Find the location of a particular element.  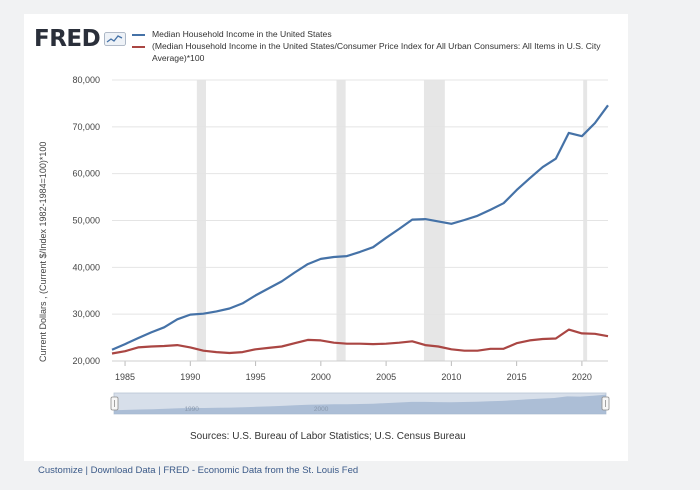

x-tick-label: 2020 is located at coordinates (582, 377).